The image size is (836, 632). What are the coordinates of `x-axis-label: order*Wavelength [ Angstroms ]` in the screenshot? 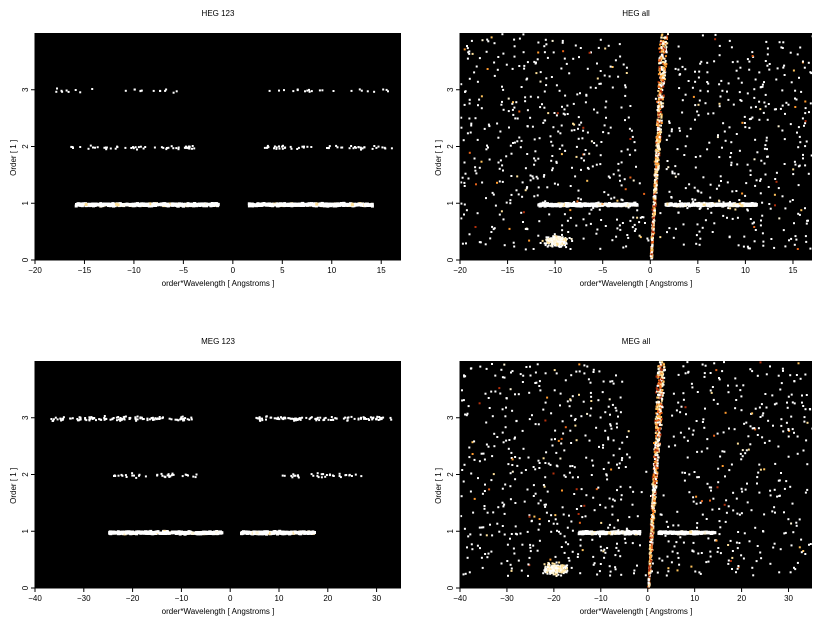 It's located at (218, 283).